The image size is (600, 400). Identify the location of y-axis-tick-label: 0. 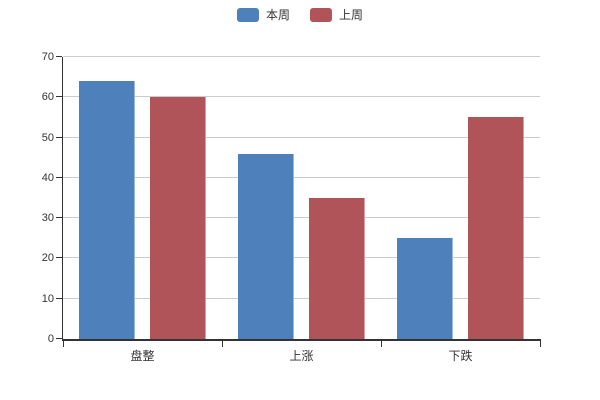
(50, 339).